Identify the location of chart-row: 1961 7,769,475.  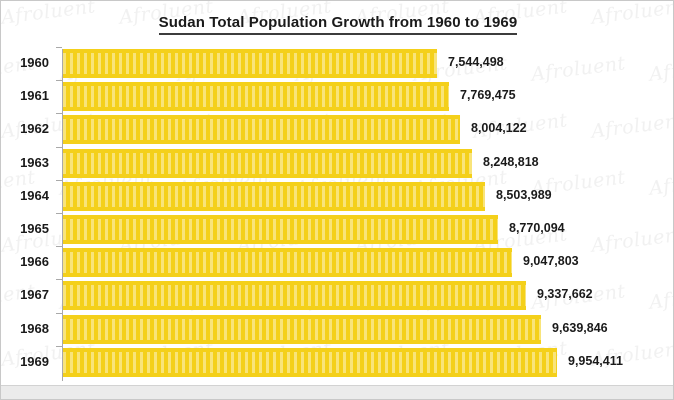
(337, 96).